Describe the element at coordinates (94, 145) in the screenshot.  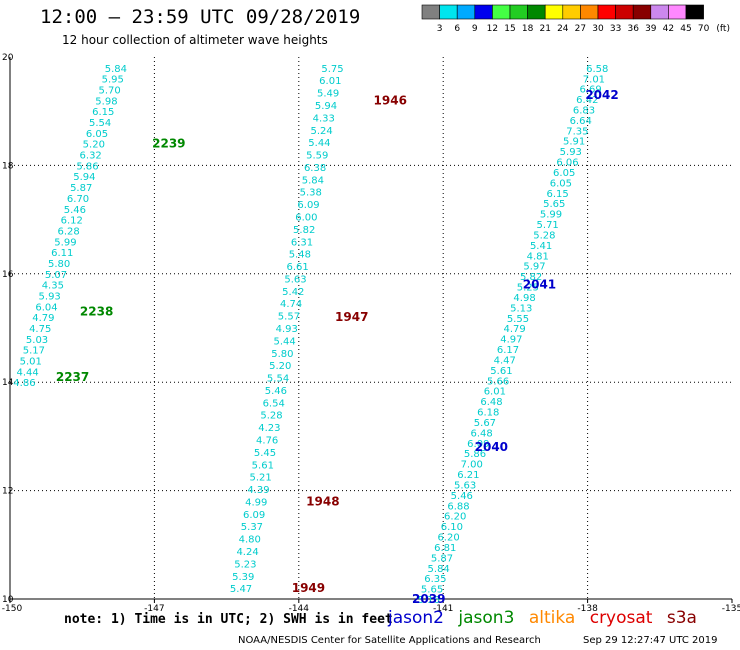
I see `wave-height-value: 5.20` at that location.